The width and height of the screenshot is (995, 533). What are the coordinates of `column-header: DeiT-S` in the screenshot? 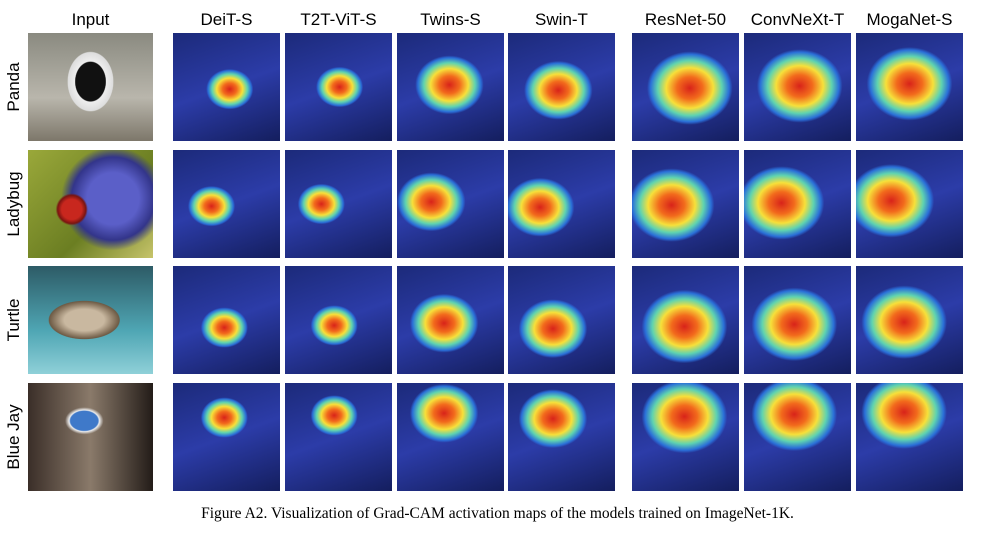 It's located at (226, 19).